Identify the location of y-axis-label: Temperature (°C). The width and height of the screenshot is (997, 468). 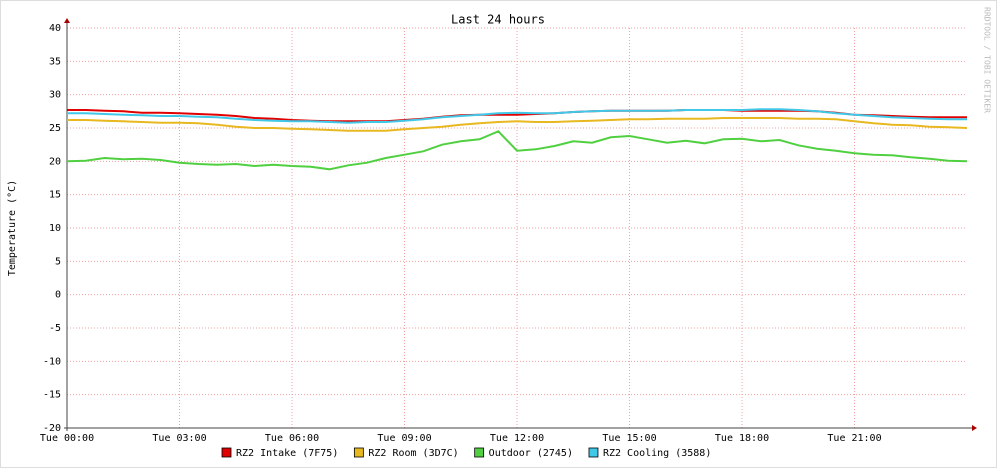
(12, 228).